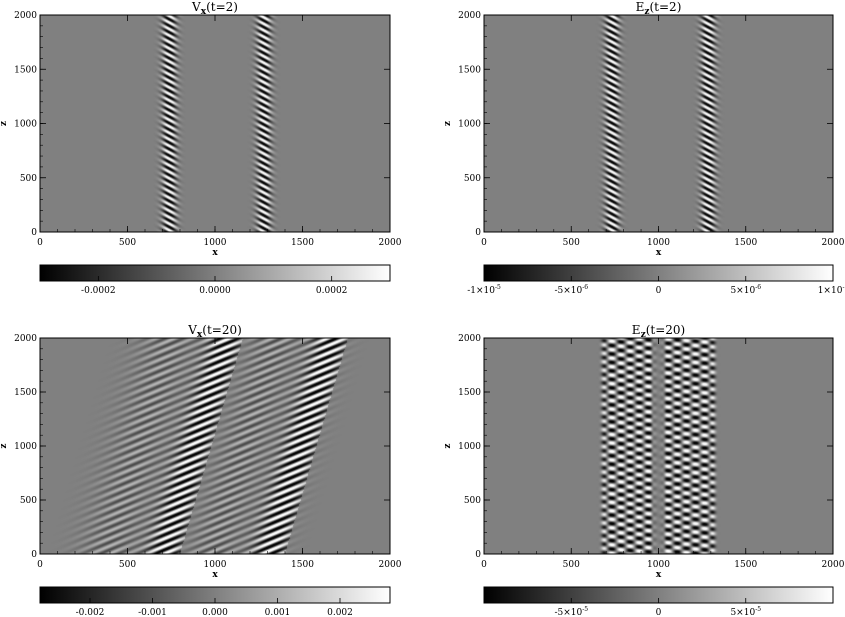 The height and width of the screenshot is (617, 845). What do you see at coordinates (215, 612) in the screenshot?
I see `colorbar-tick-label: 0.000` at bounding box center [215, 612].